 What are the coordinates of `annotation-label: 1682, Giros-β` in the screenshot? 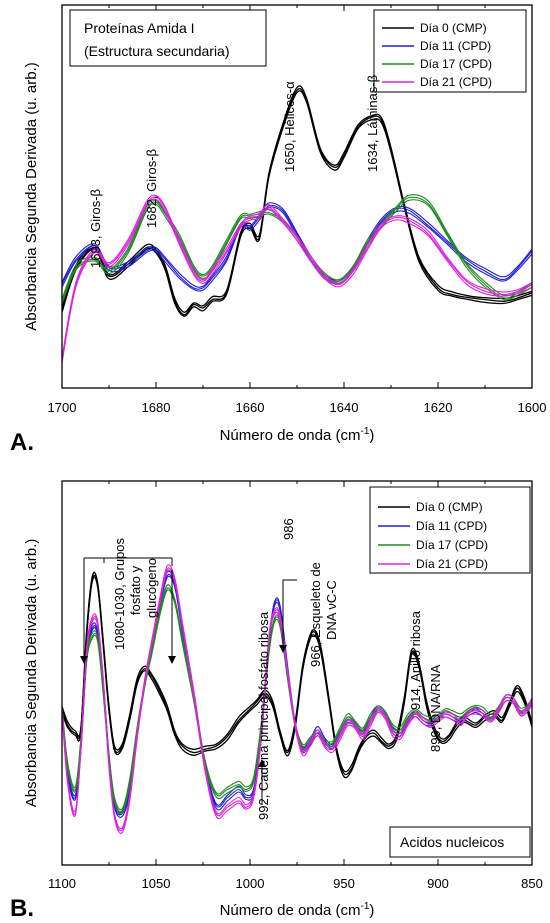 It's located at (151, 188).